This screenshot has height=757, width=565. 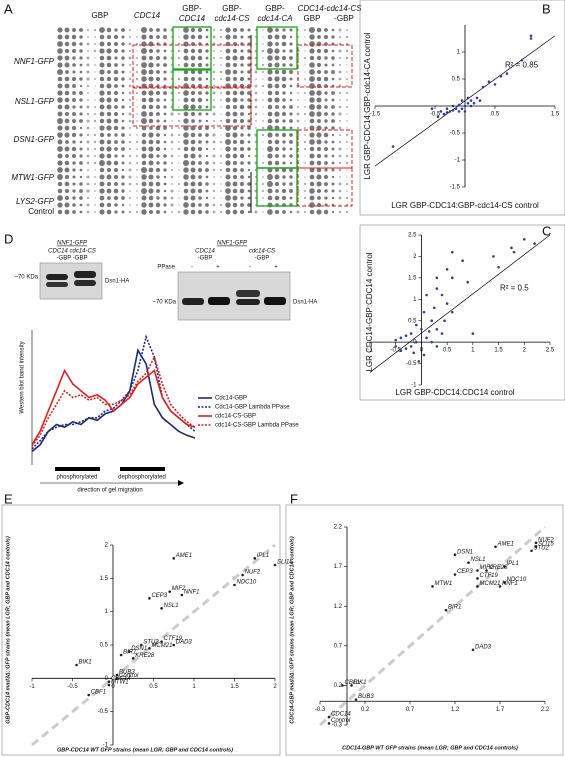 What do you see at coordinates (369, 311) in the screenshot?
I see `y-axis-label: LGR CDC14-GBP:CDC14 control` at bounding box center [369, 311].